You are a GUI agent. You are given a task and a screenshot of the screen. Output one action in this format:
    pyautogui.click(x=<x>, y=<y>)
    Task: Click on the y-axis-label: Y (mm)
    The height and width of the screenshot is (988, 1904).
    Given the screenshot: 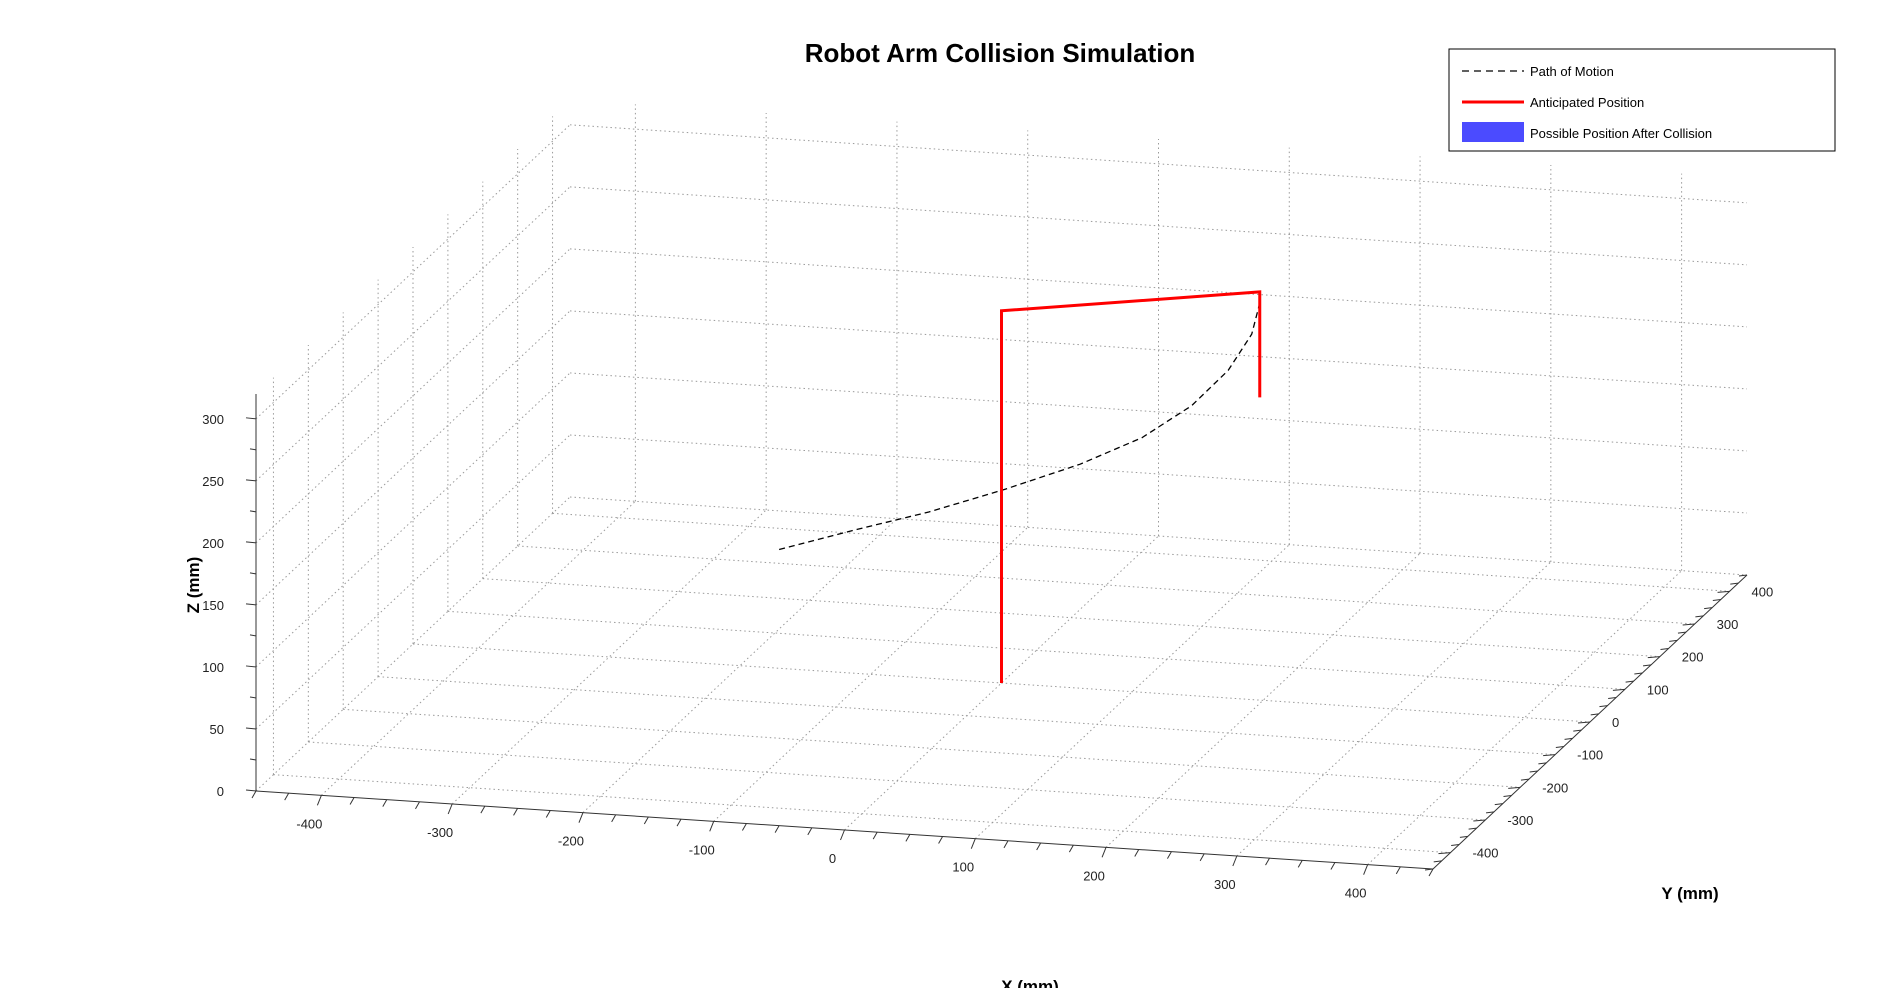 What is the action you would take?
    pyautogui.click(x=1689, y=893)
    